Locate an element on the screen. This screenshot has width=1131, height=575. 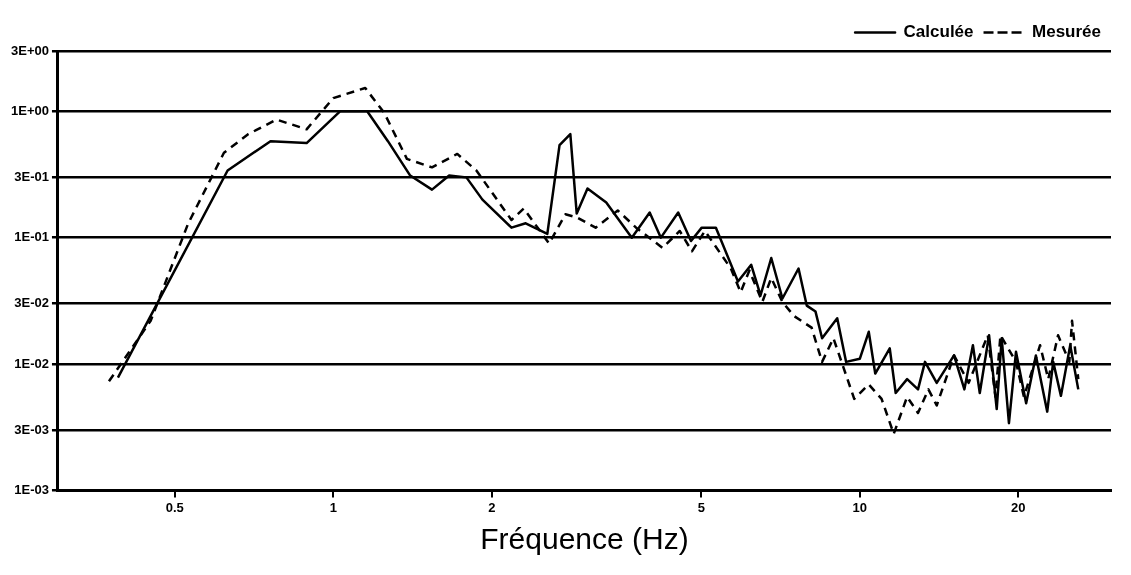
x-tick-label: 20 is located at coordinates (1018, 507).